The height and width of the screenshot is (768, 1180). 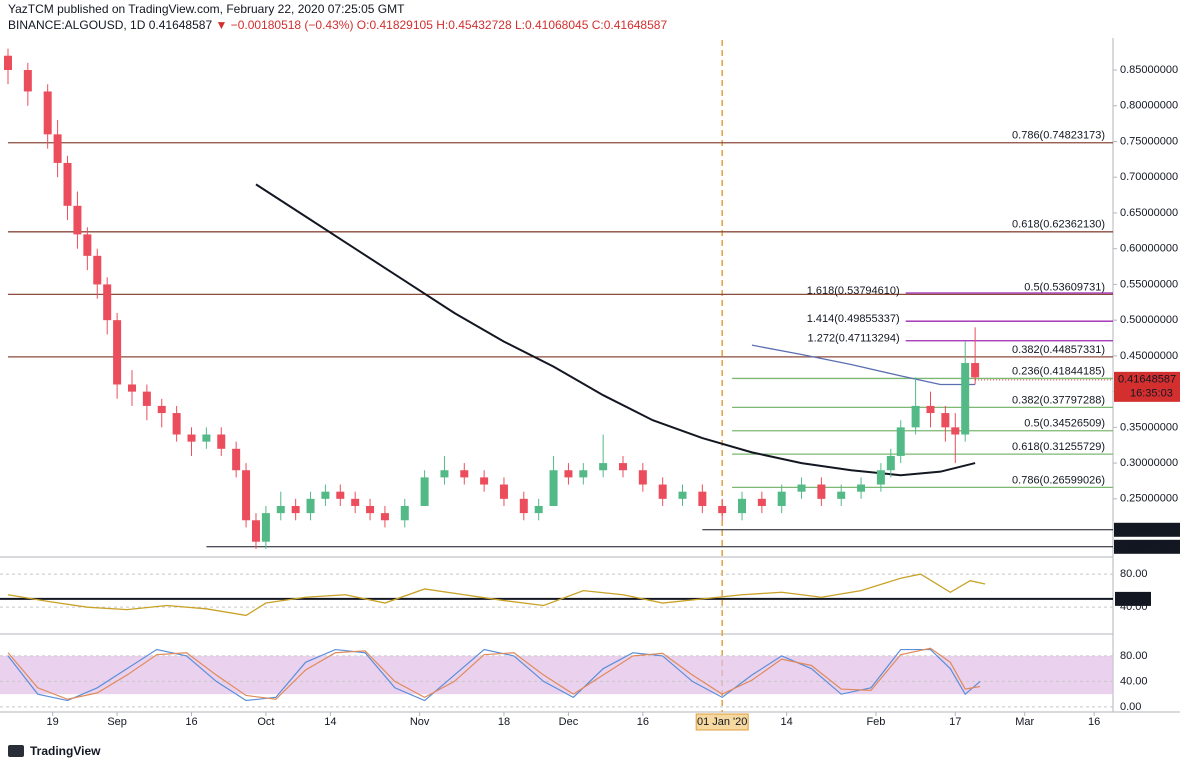 What do you see at coordinates (117, 722) in the screenshot?
I see `x-tick-label: Sep` at bounding box center [117, 722].